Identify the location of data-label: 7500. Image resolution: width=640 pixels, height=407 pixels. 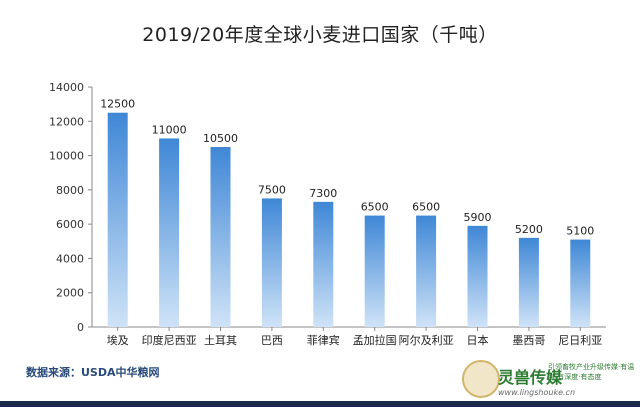
(272, 189).